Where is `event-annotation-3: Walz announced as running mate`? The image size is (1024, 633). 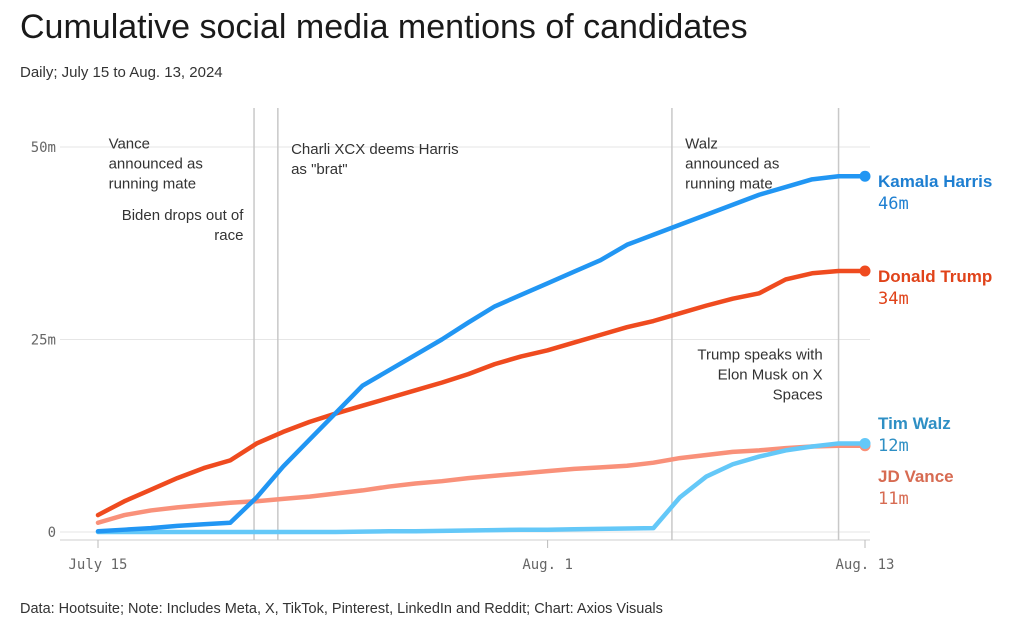
event-annotation-3: Walz announced as running mate is located at coordinates (732, 164).